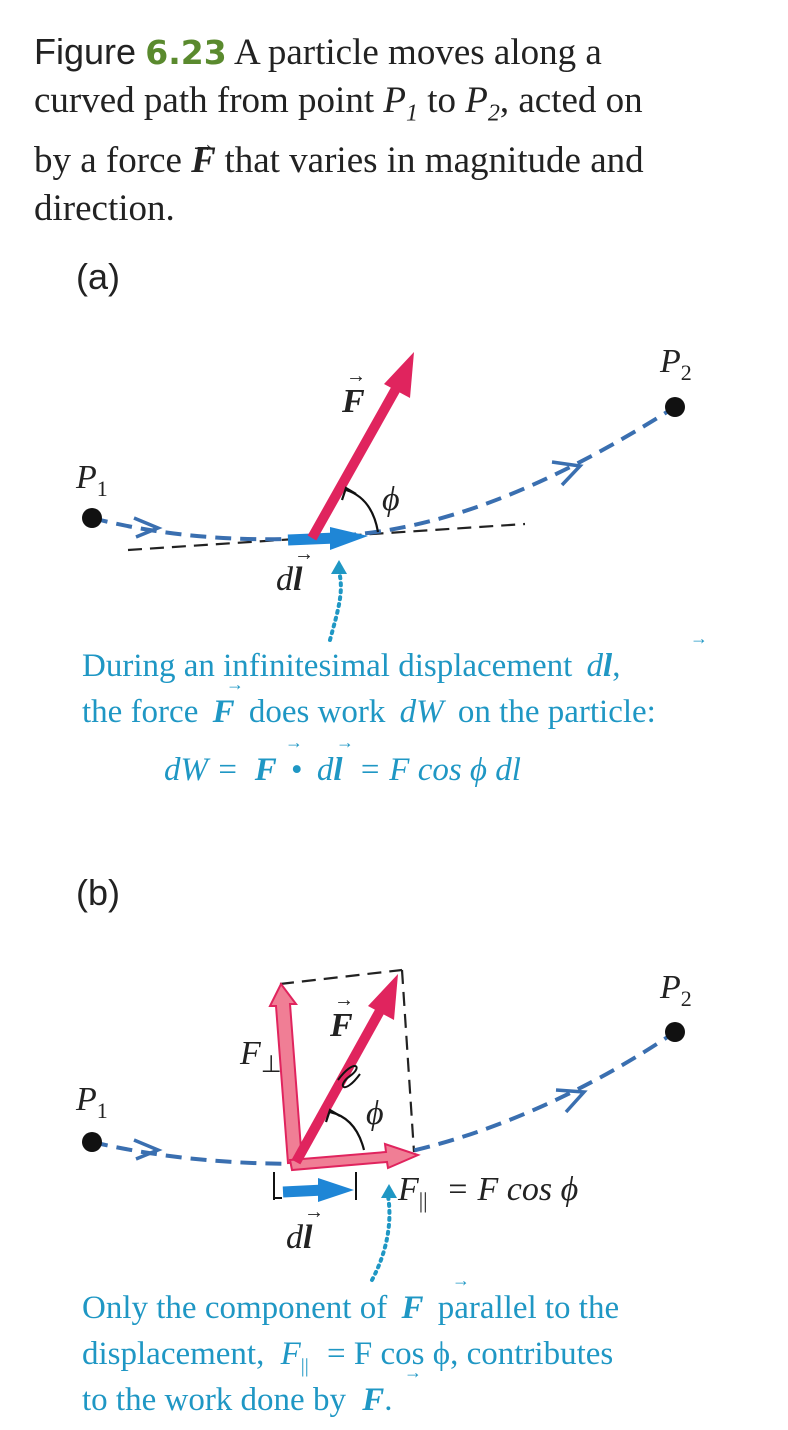 The width and height of the screenshot is (788, 1430). What do you see at coordinates (85, 51) in the screenshot?
I see `figure-label: Figure` at bounding box center [85, 51].